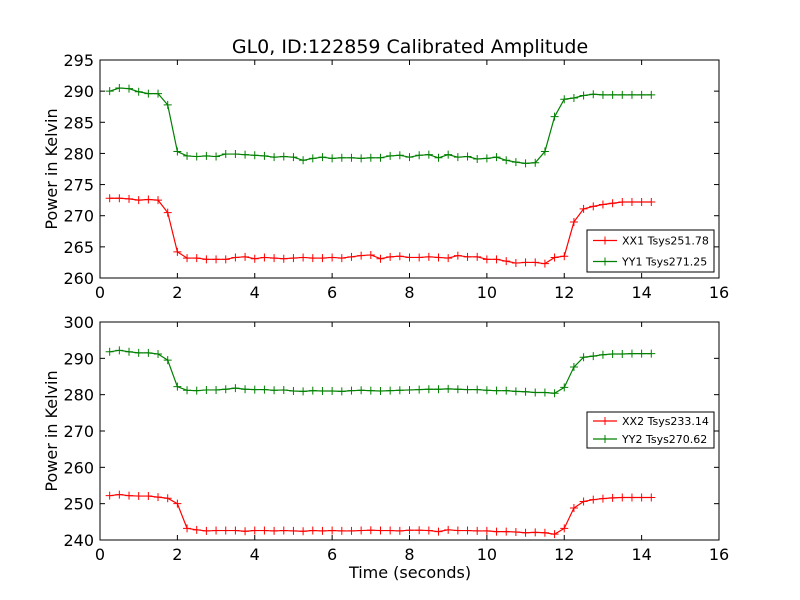 This screenshot has width=800, height=600. I want to click on bottom-xtick-label: 10, so click(487, 554).